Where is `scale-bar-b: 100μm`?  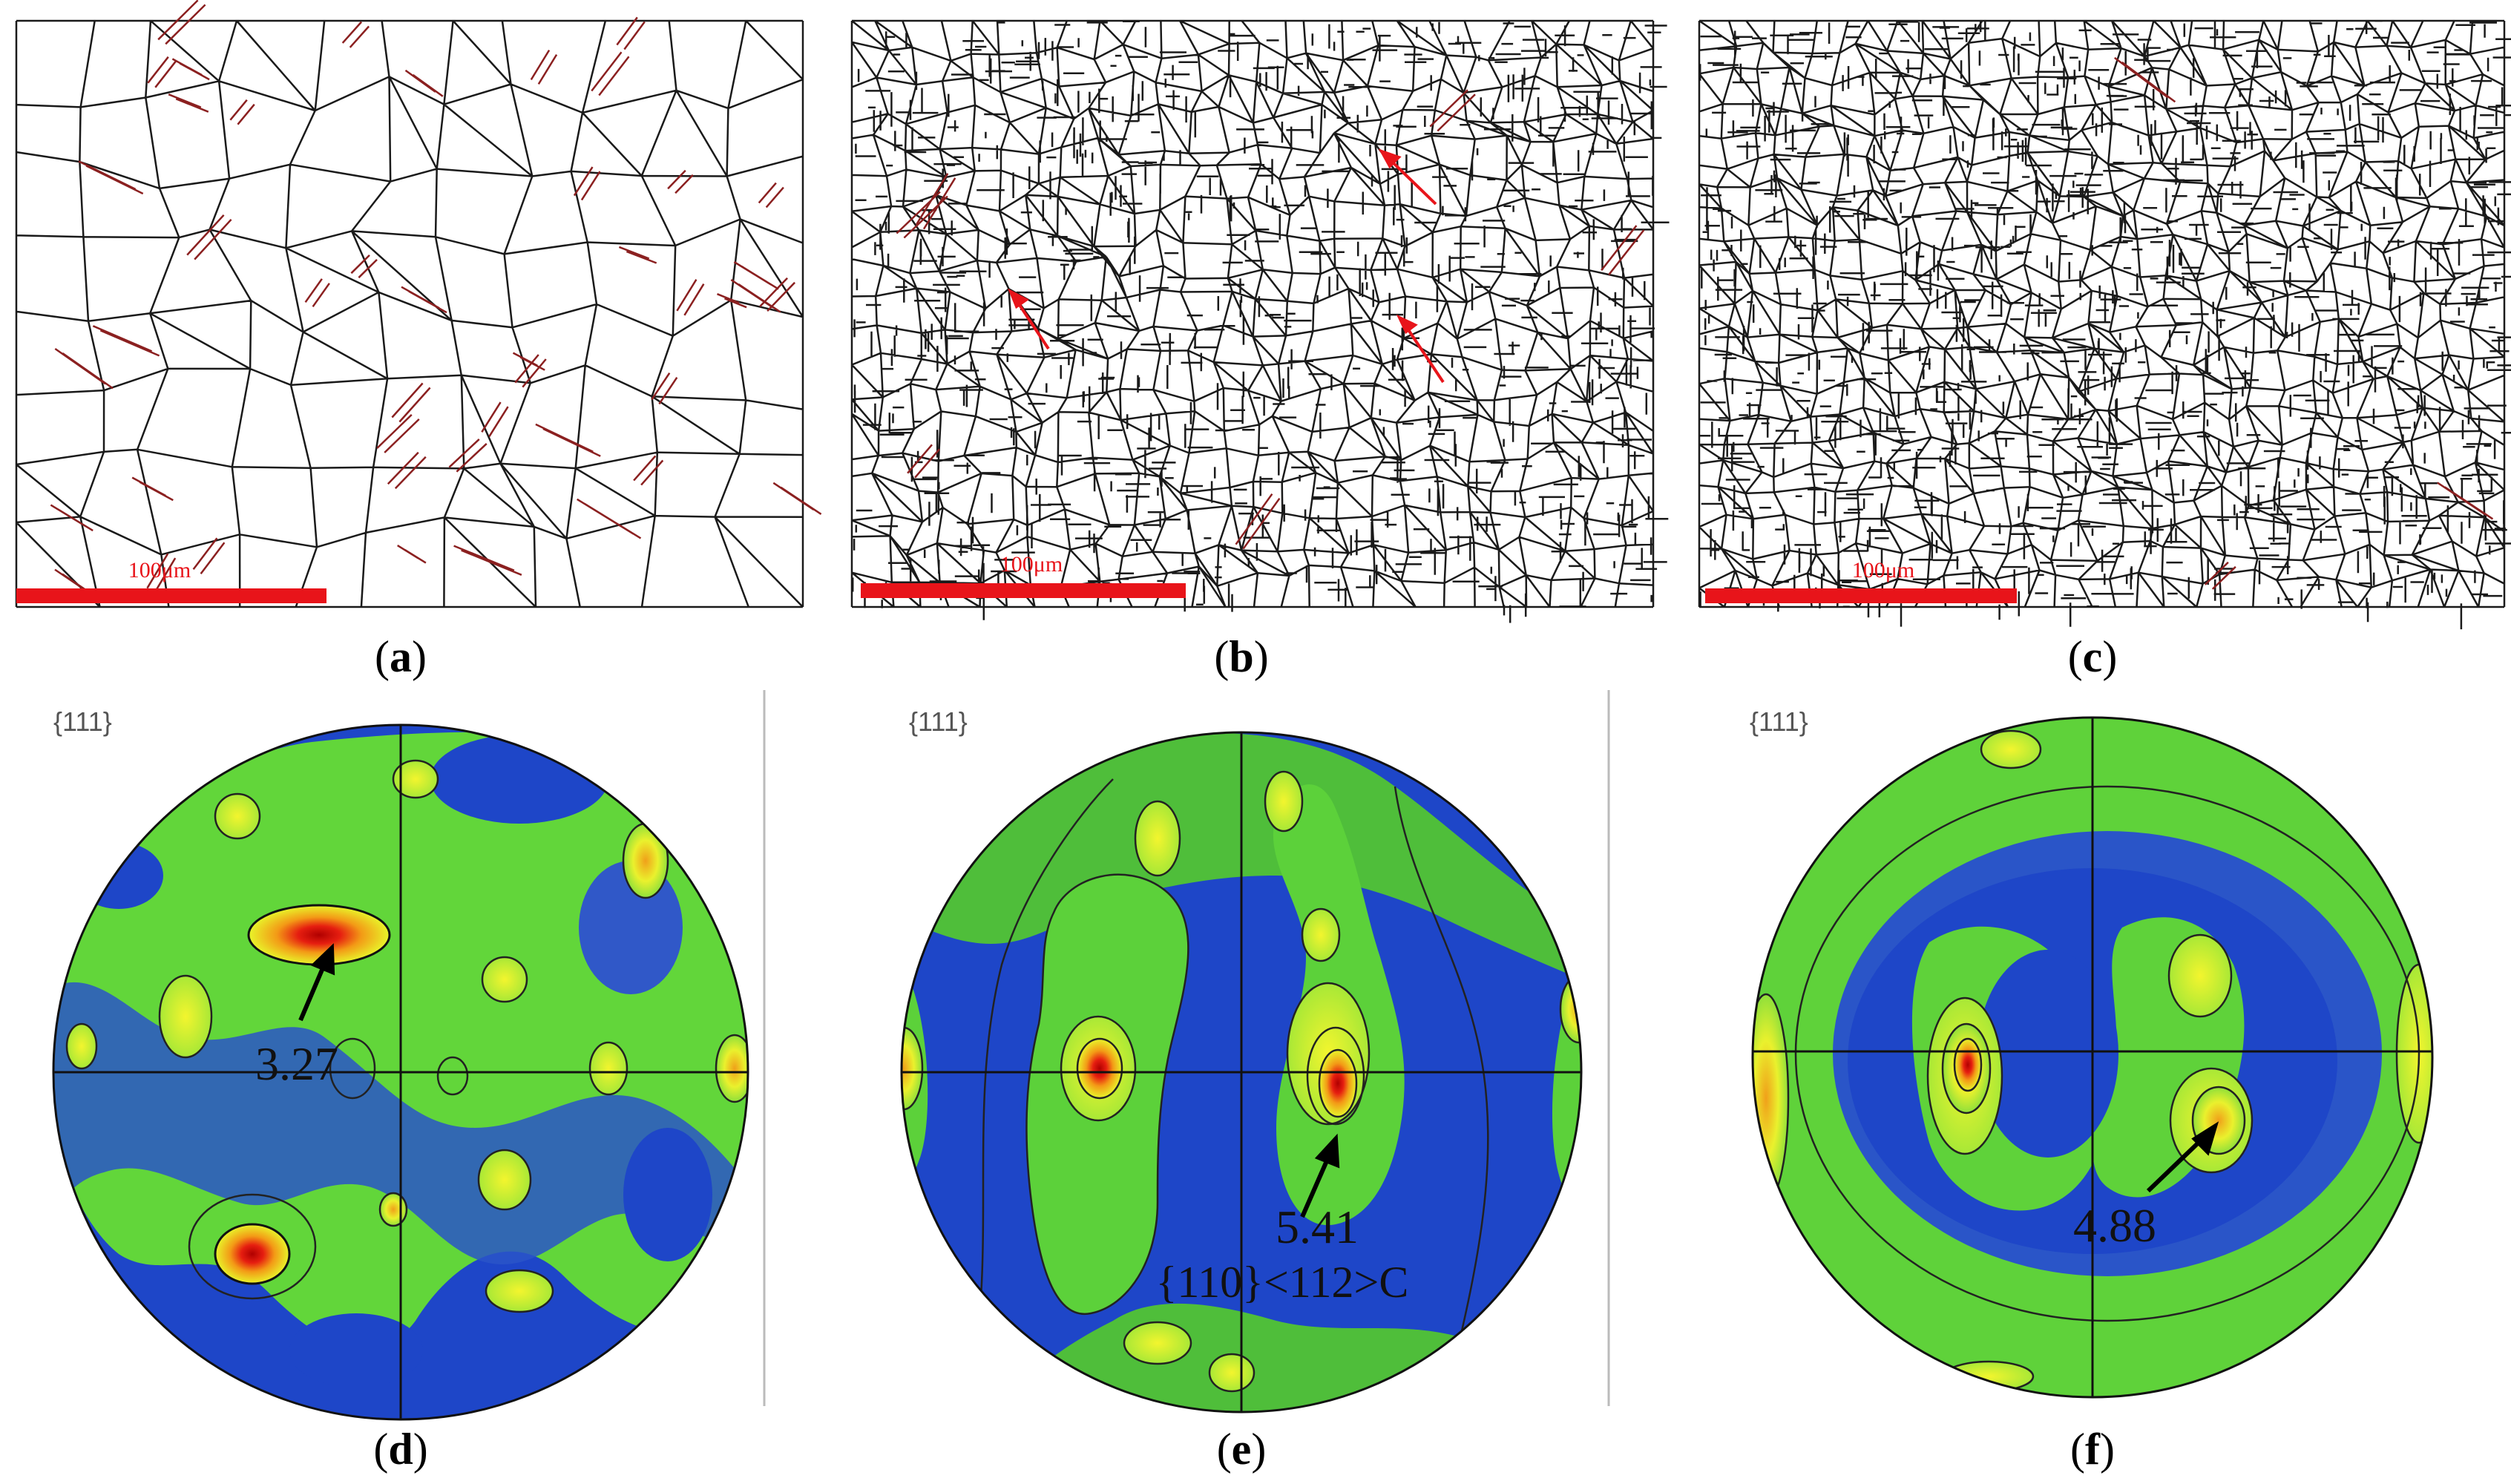
scale-bar-b: 100μm is located at coordinates (1023, 575).